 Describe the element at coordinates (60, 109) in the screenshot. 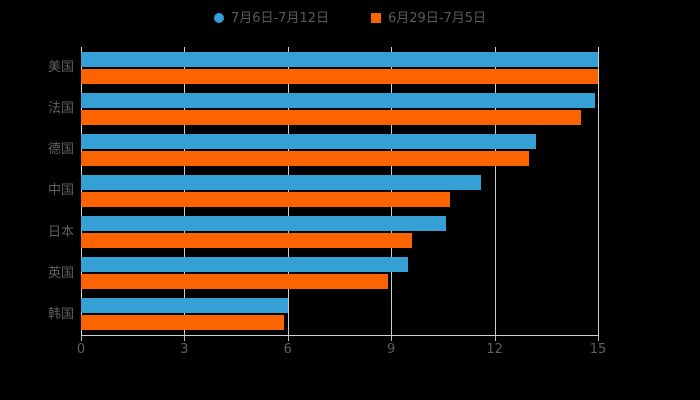

I see `y-axis-category-label: 法国` at that location.